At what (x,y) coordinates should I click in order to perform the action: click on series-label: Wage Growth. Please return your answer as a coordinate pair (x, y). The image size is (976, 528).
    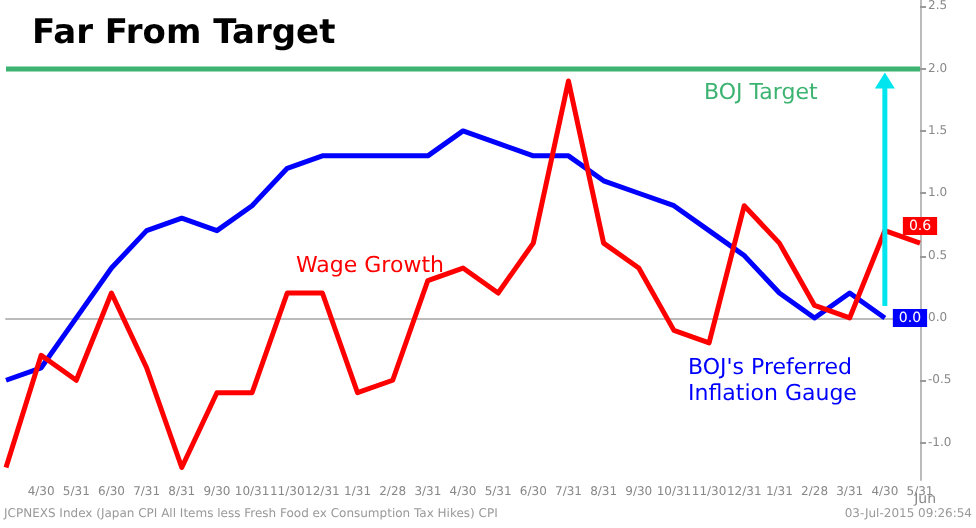
    Looking at the image, I should click on (370, 265).